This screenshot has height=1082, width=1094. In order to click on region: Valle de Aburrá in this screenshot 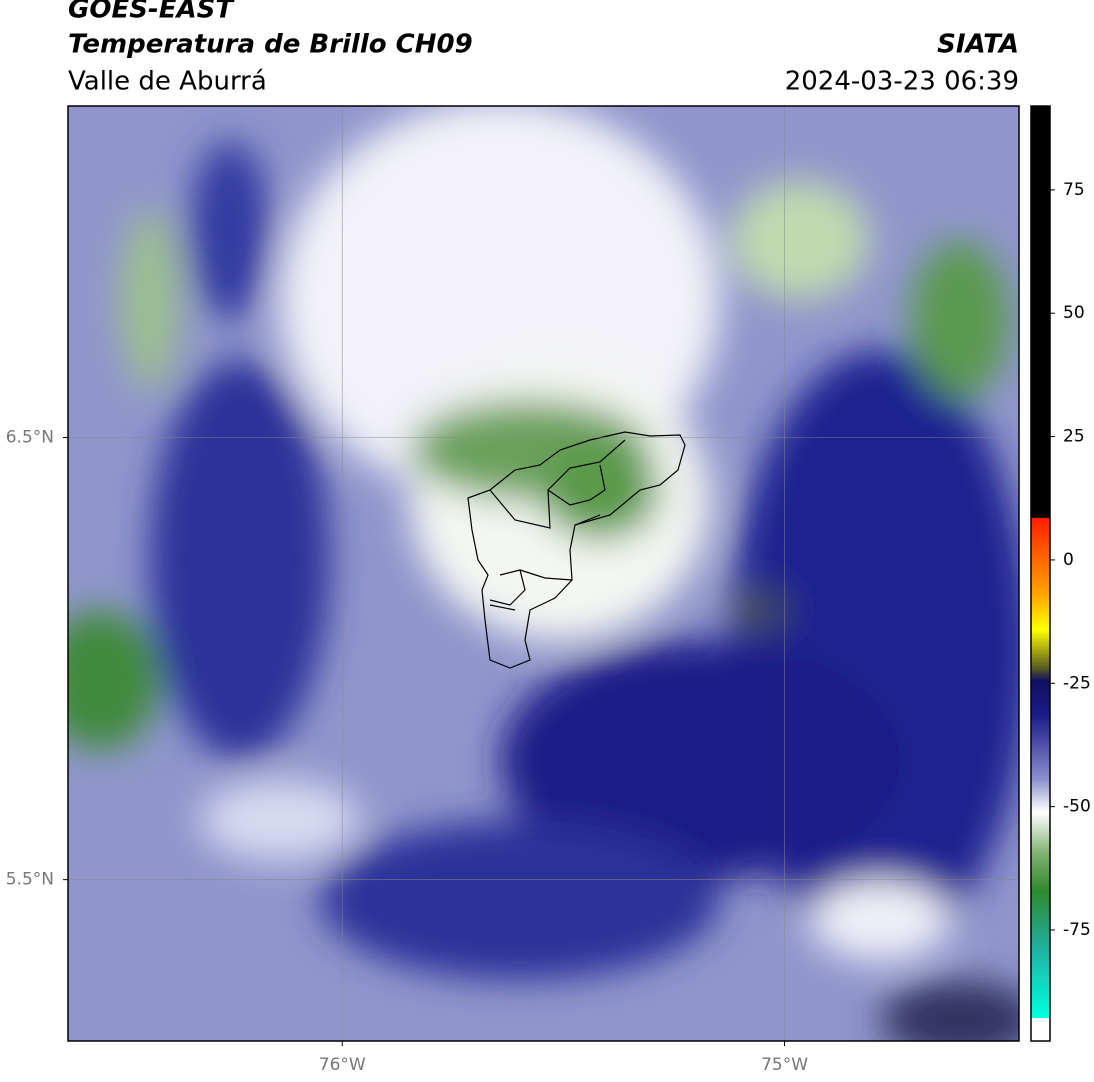, I will do `click(167, 82)`.